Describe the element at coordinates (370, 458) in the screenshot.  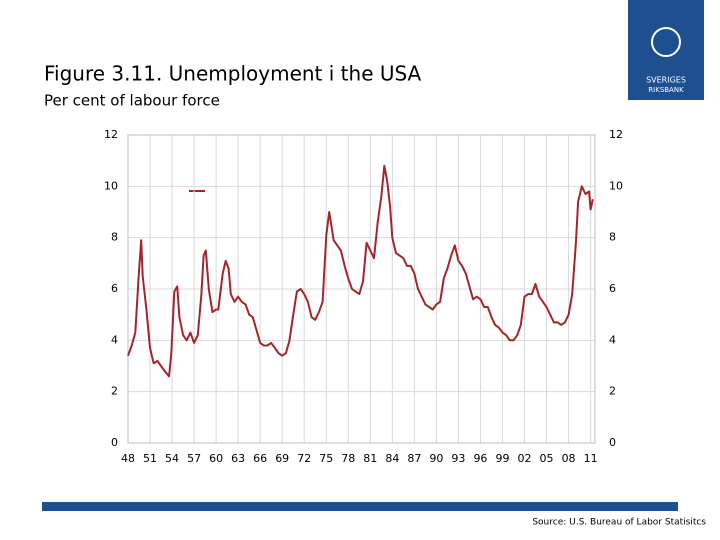
I see `x-tick-label: 81` at that location.